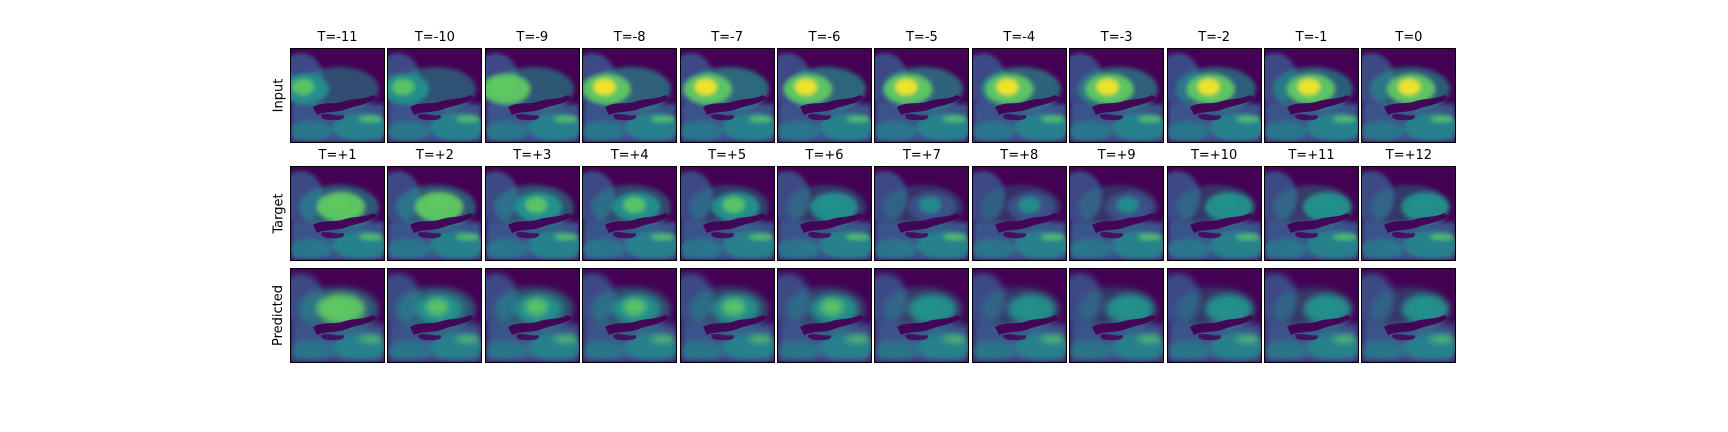 The width and height of the screenshot is (1728, 432). Describe the element at coordinates (532, 37) in the screenshot. I see `panel-title: T=-9` at that location.